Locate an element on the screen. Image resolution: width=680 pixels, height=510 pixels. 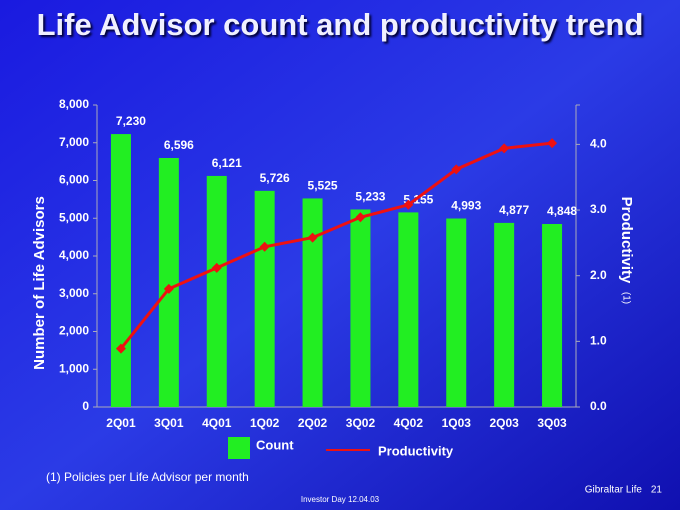
value-label: 6,596 is located at coordinates (179, 145).